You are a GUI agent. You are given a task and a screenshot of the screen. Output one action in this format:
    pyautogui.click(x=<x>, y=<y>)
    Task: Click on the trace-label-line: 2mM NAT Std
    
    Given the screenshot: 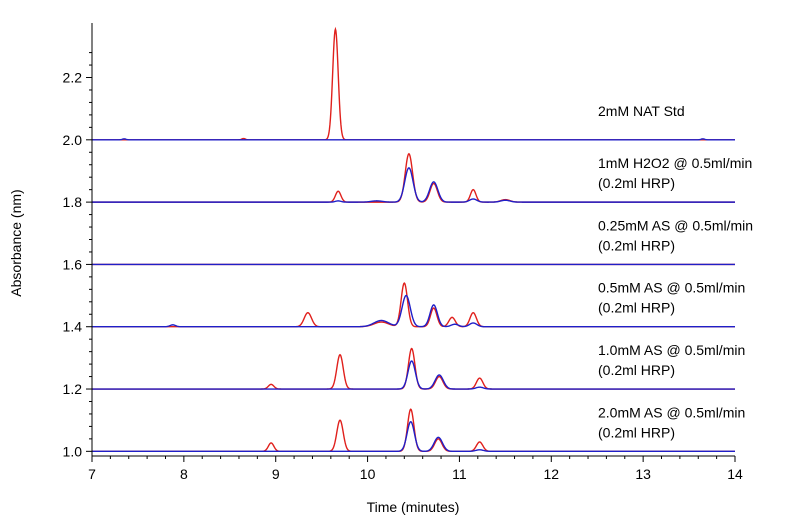 What is the action you would take?
    pyautogui.click(x=641, y=111)
    